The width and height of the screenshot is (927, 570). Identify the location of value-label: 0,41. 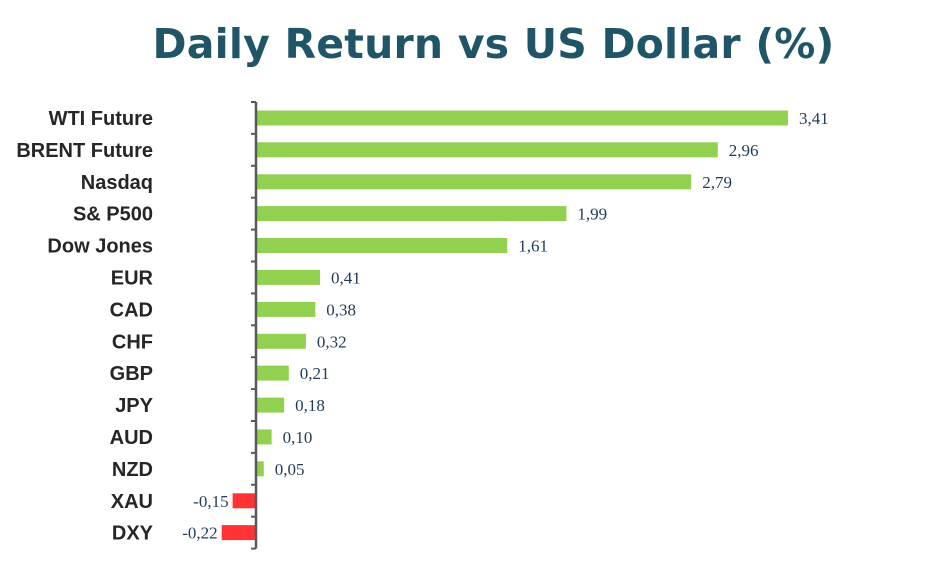
(346, 277).